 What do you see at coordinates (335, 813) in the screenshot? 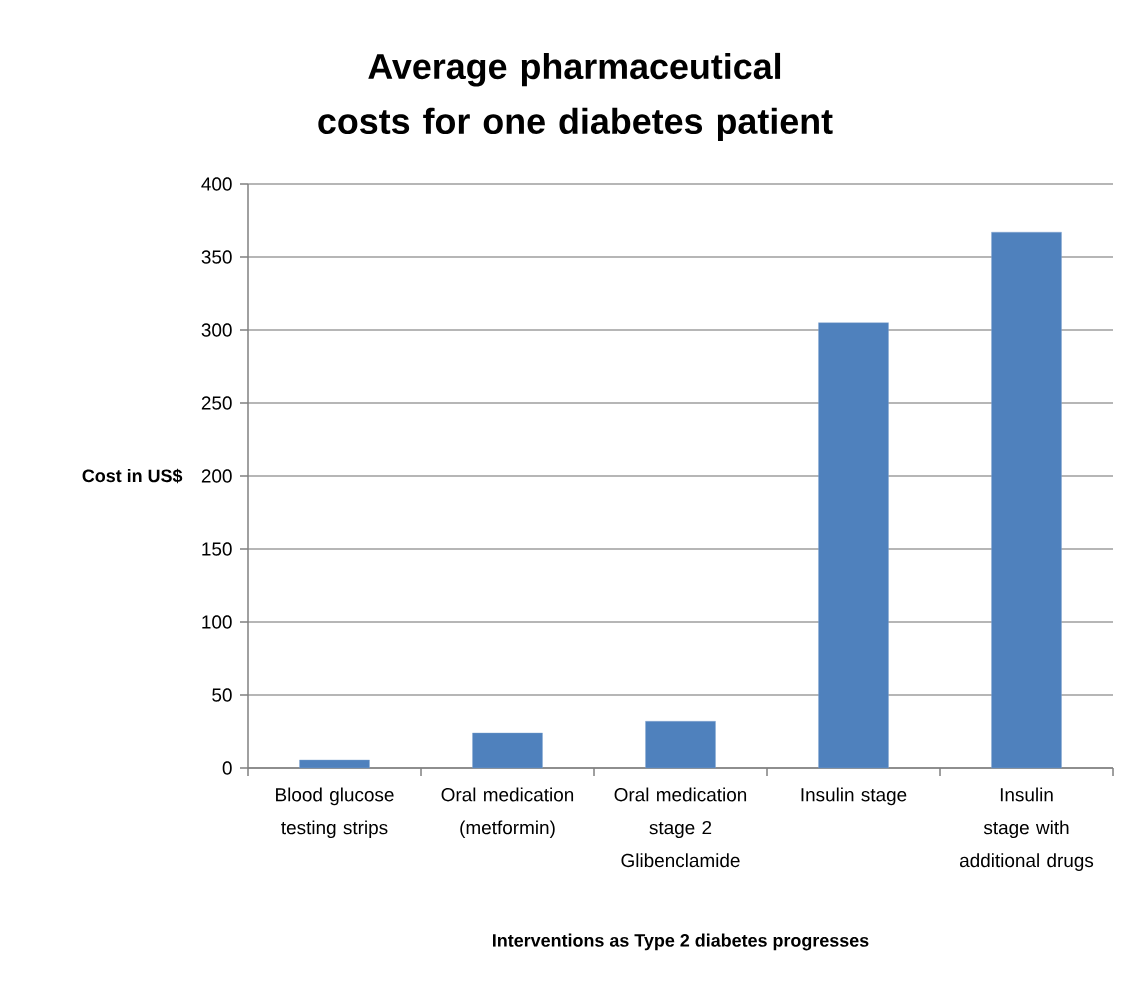
I see `x-tick-label: Blood glucose testing strips` at bounding box center [335, 813].